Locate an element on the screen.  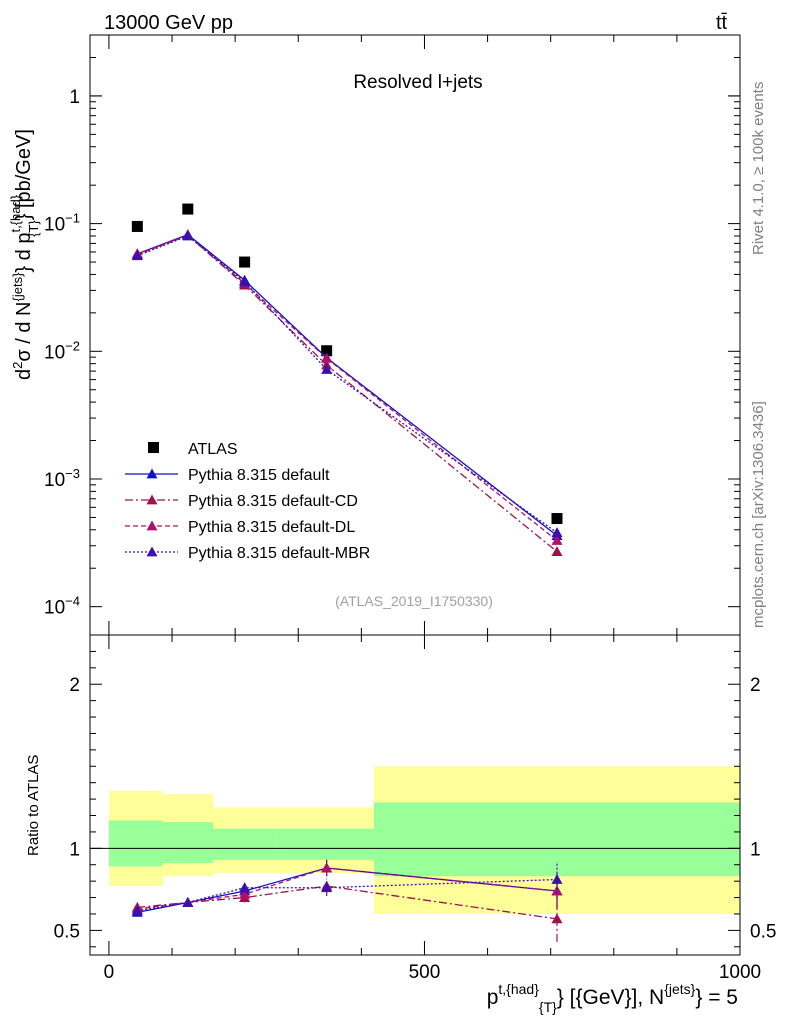
rivet-version-label: Rivet 4.1.0, ≥ 100k events is located at coordinates (758, 168).